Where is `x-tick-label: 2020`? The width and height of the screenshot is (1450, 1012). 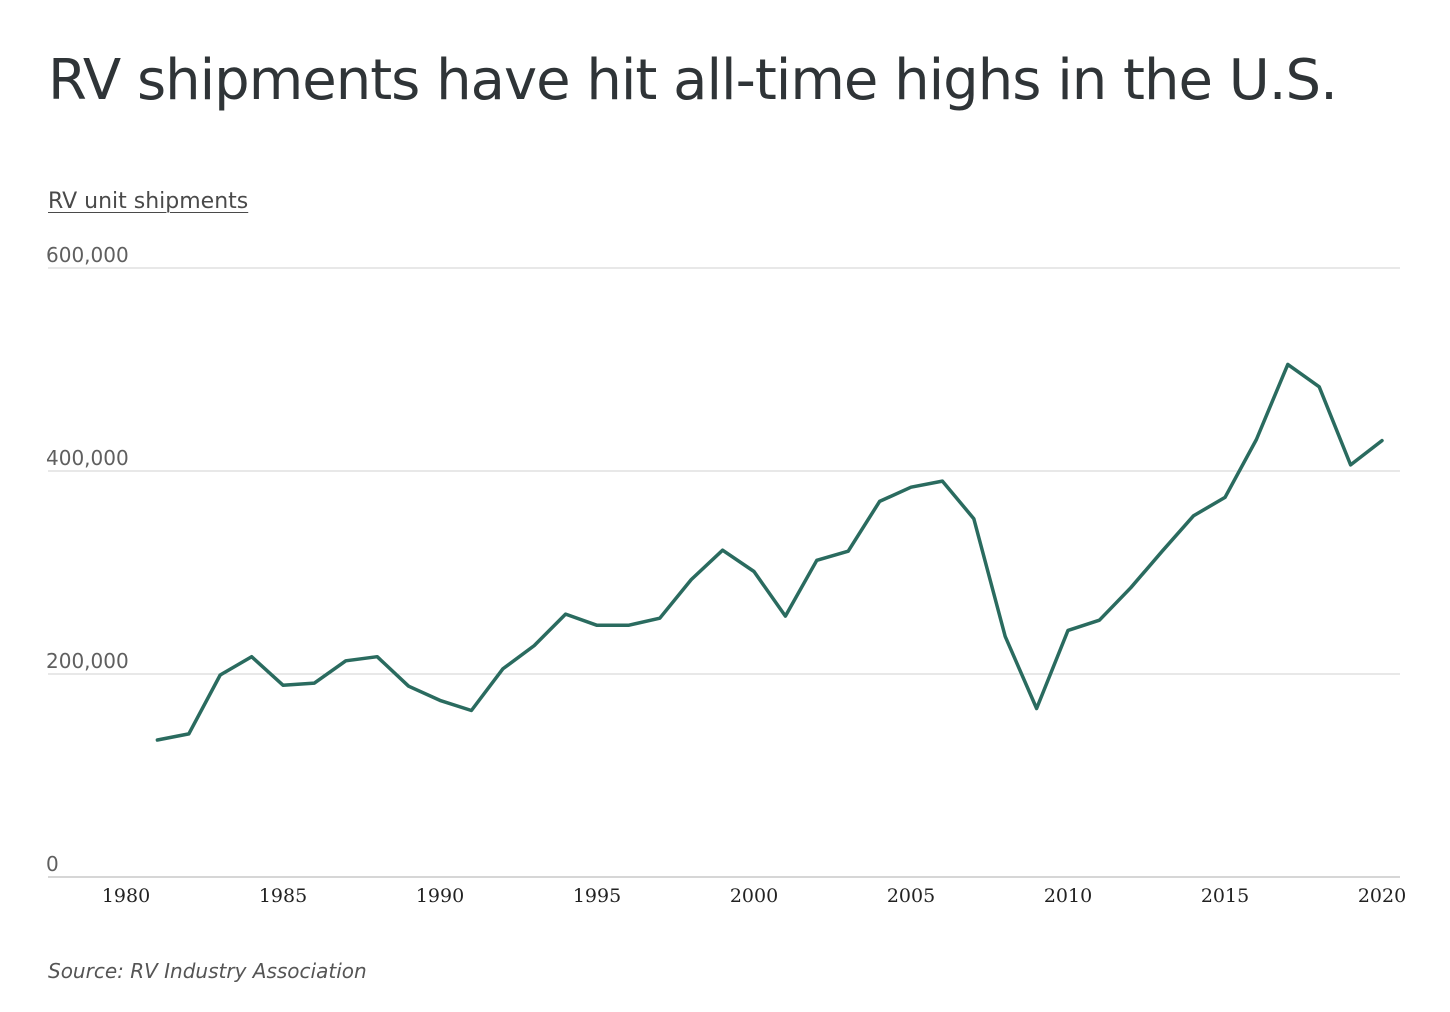 x-tick-label: 2020 is located at coordinates (1382, 896).